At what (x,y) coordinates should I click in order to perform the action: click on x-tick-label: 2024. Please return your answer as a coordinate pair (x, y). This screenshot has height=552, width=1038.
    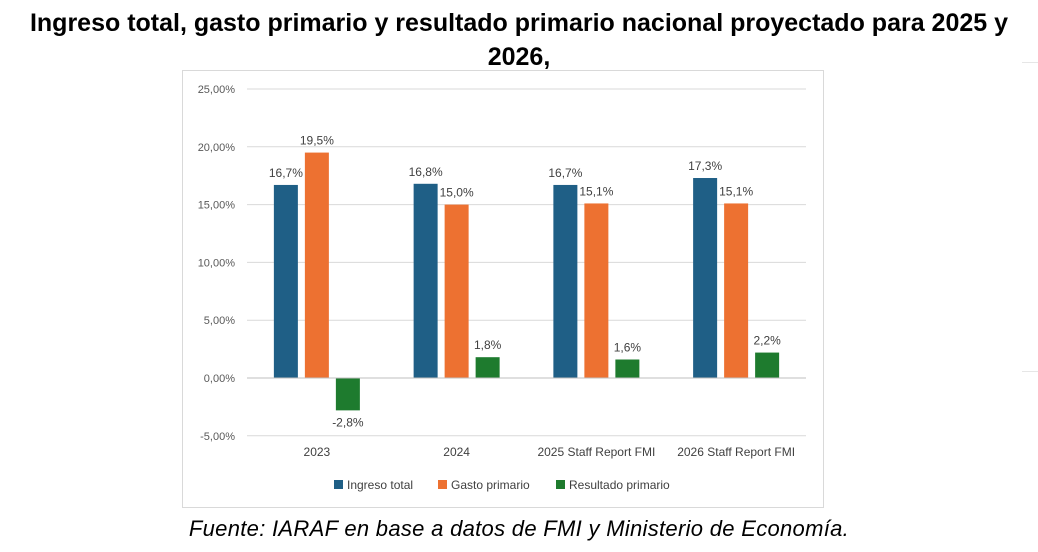
    Looking at the image, I should click on (456, 452).